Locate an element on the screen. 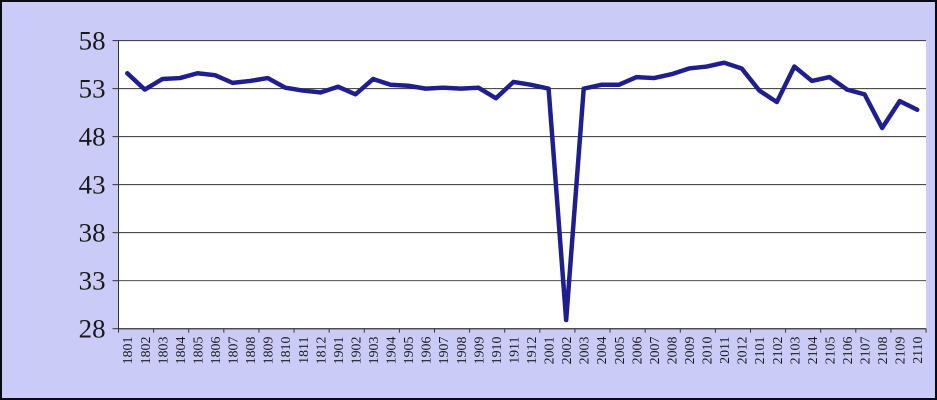 The image size is (937, 400). x-axis-label: 1810 is located at coordinates (286, 351).